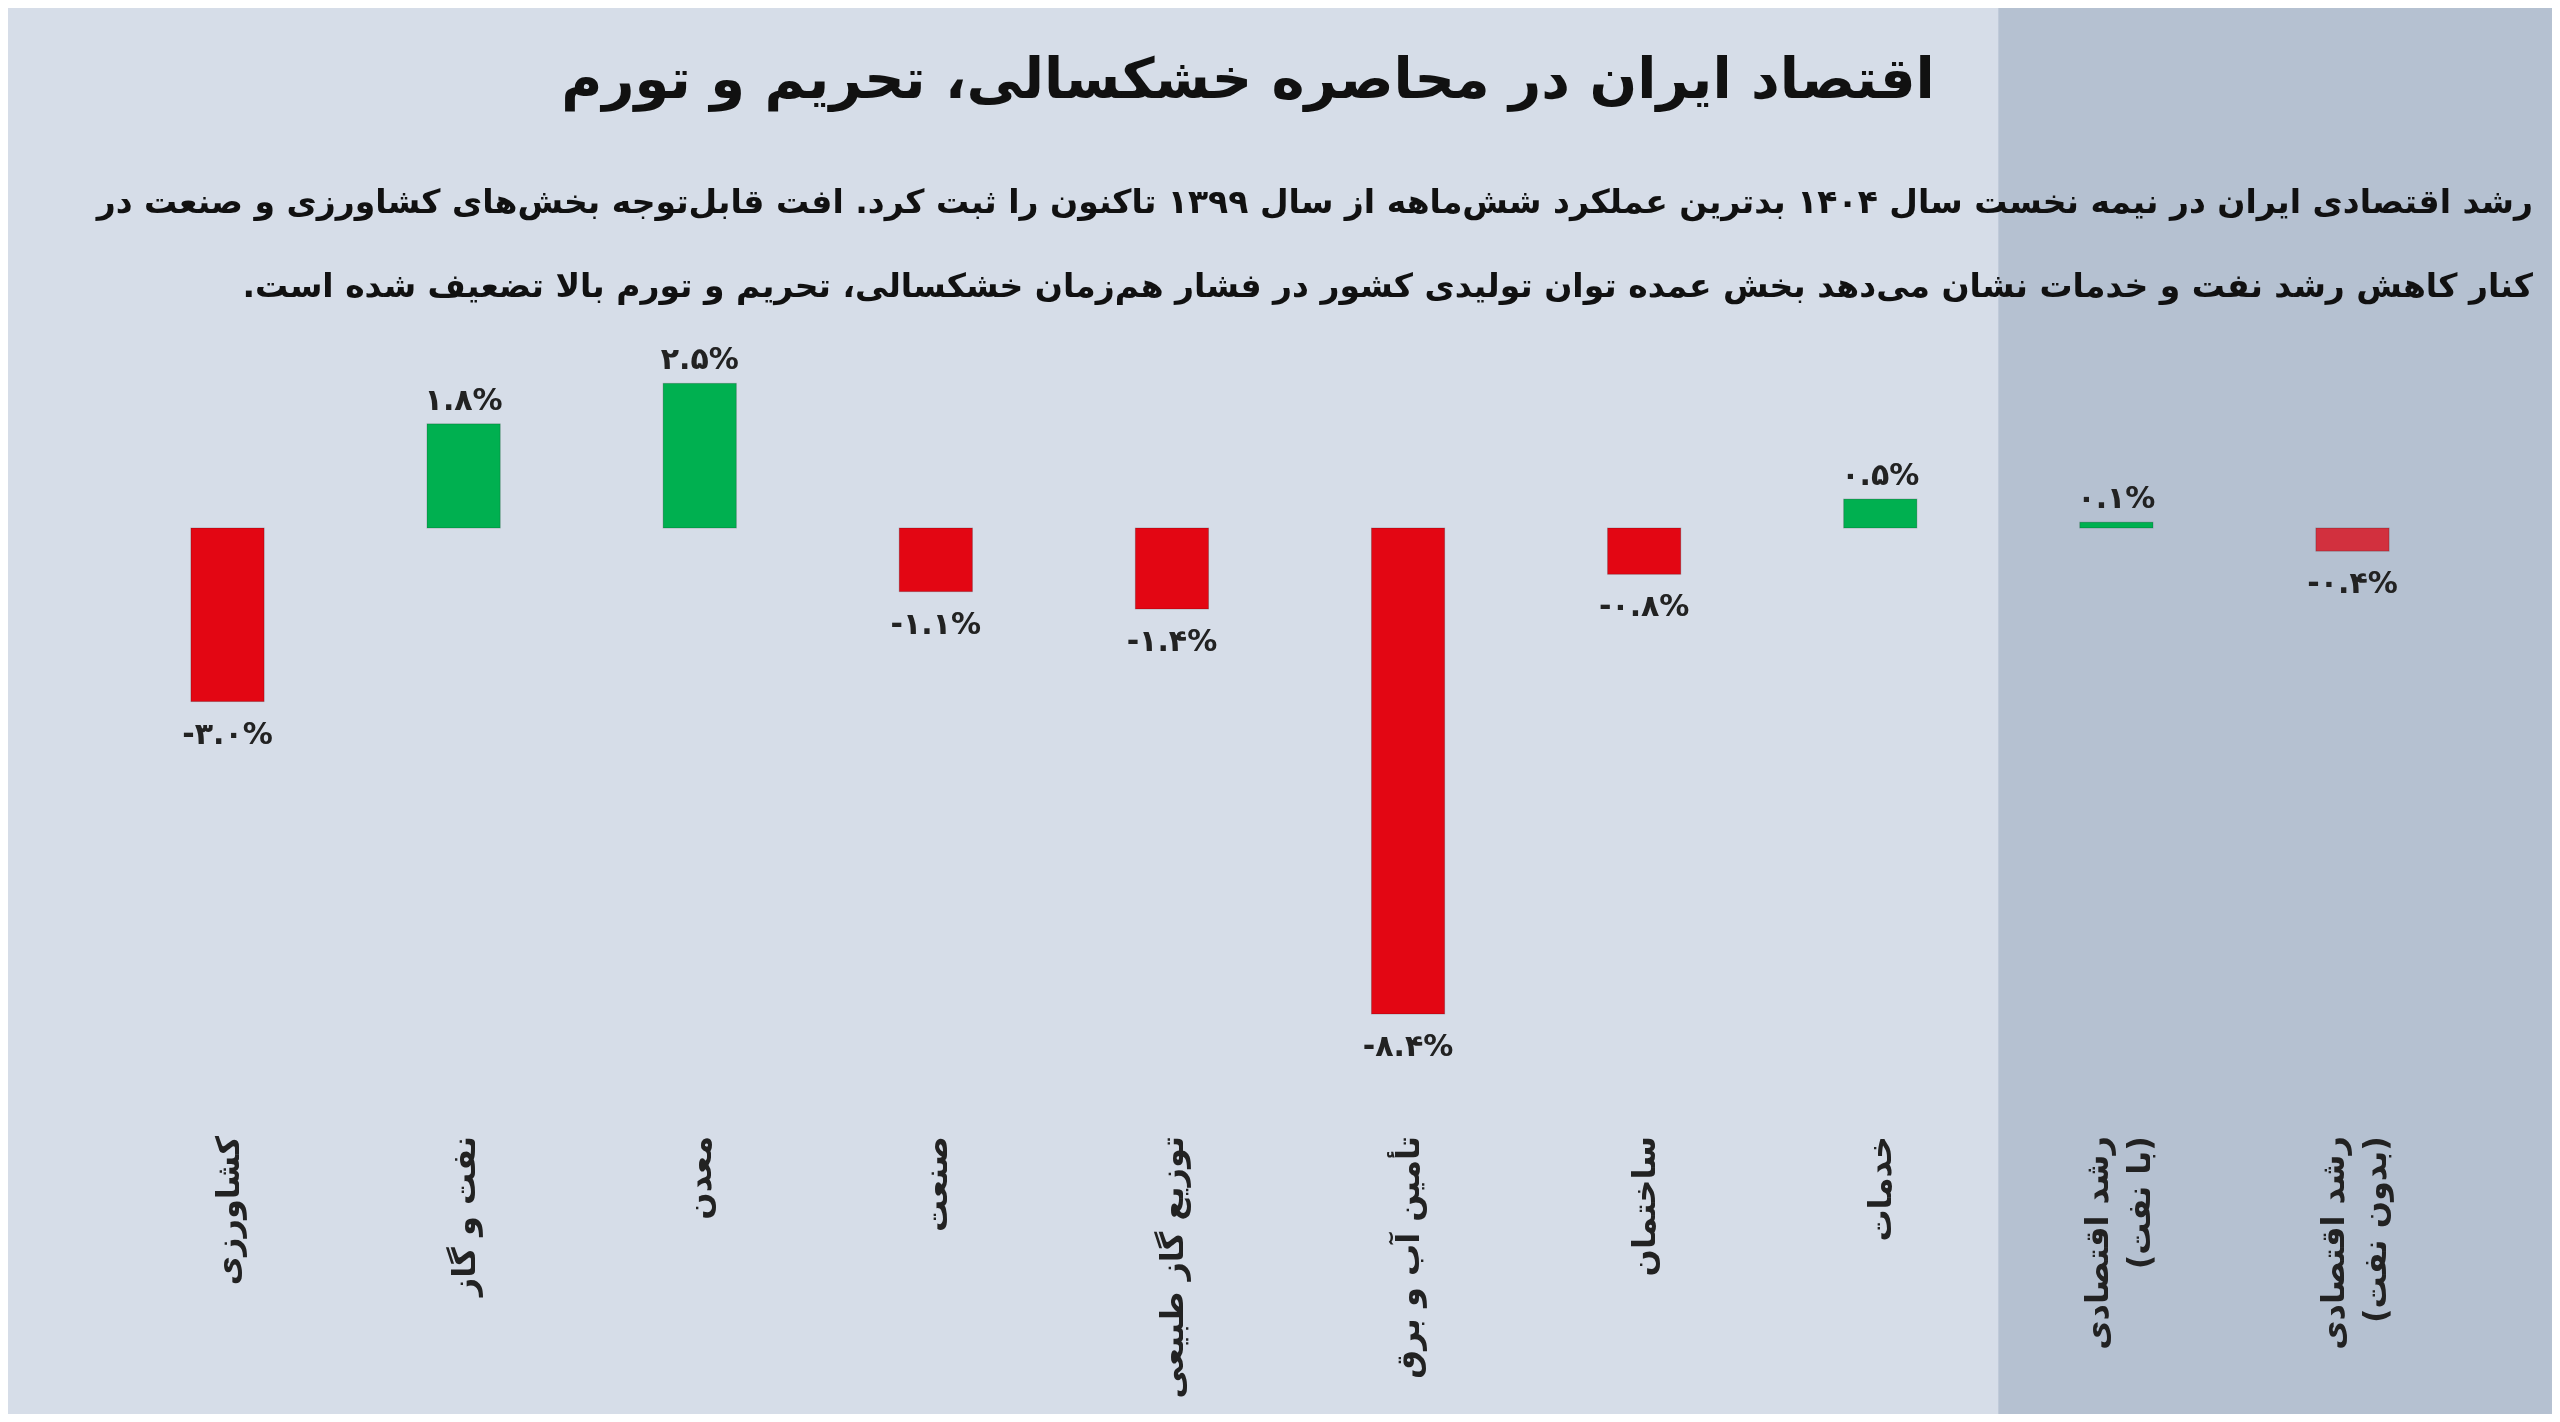  Describe the element at coordinates (1172, 640) in the screenshot. I see `data-label: -۱.۴%` at that location.